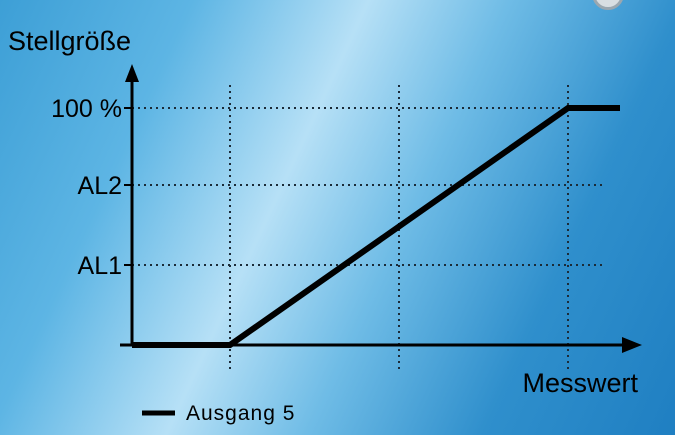 Image resolution: width=675 pixels, height=435 pixels. What do you see at coordinates (69, 41) in the screenshot?
I see `y-axis-label: Stellgröße` at bounding box center [69, 41].